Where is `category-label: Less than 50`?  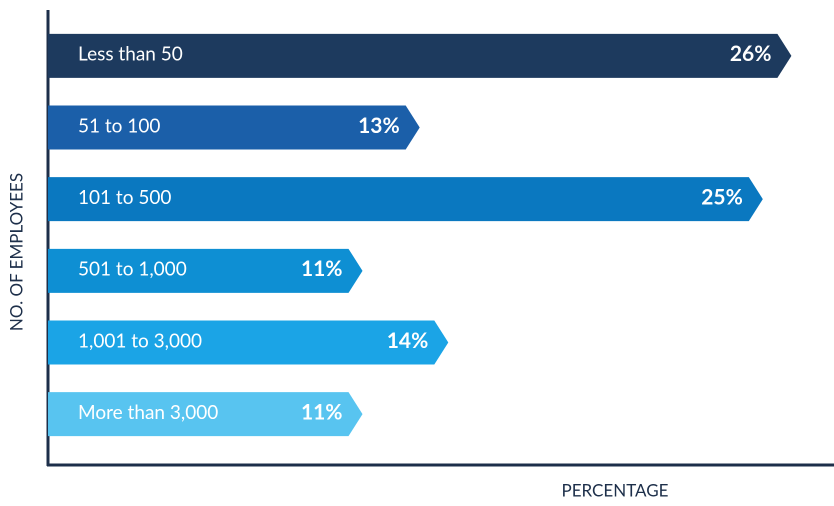 category-label: Less than 50 is located at coordinates (130, 54).